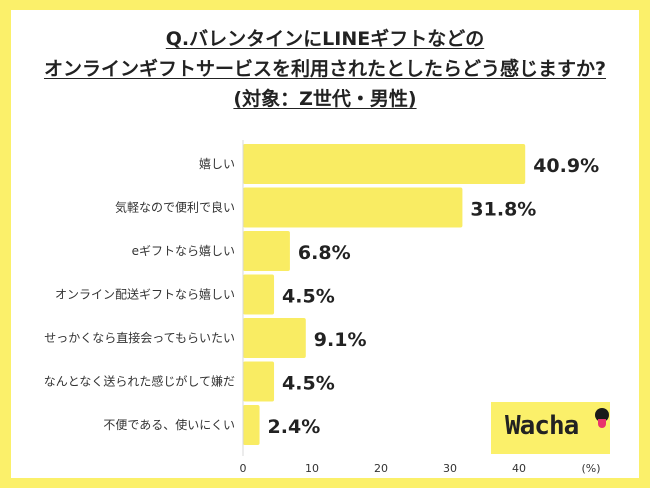  Describe the element at coordinates (243, 468) in the screenshot. I see `x-tick-0: 0` at that location.